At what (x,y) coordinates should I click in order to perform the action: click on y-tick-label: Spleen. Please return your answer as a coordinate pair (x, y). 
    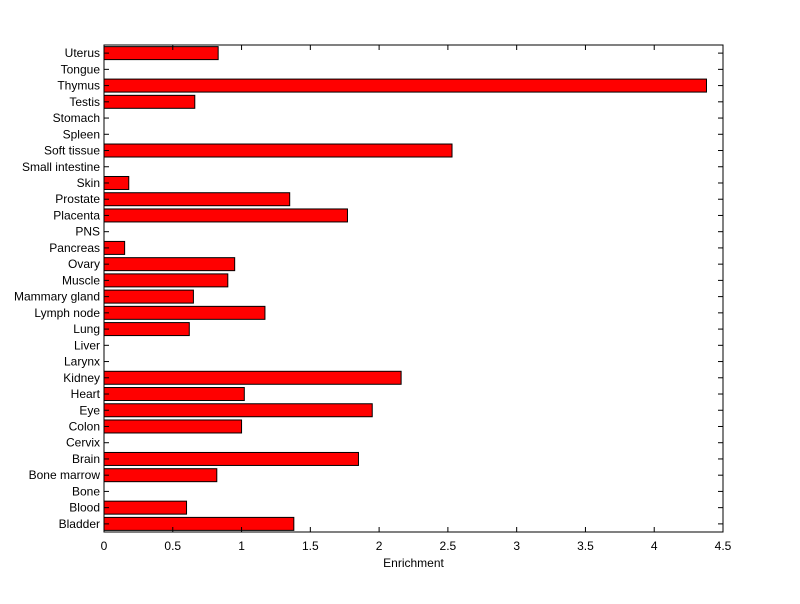
    Looking at the image, I should click on (81, 134).